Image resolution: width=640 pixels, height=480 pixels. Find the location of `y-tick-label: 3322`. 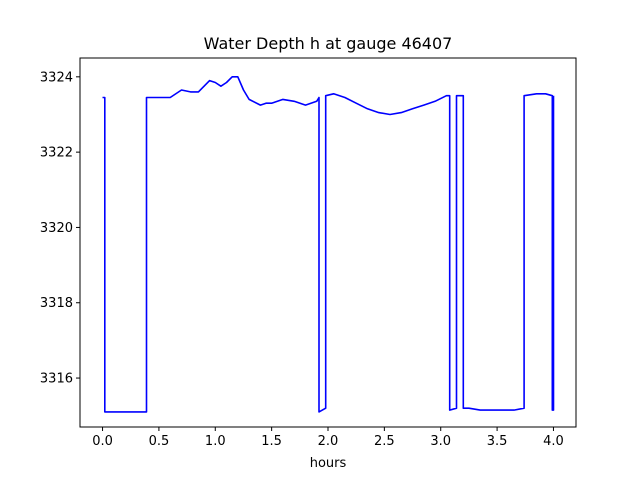

y-tick-label: 3322 is located at coordinates (56, 153).